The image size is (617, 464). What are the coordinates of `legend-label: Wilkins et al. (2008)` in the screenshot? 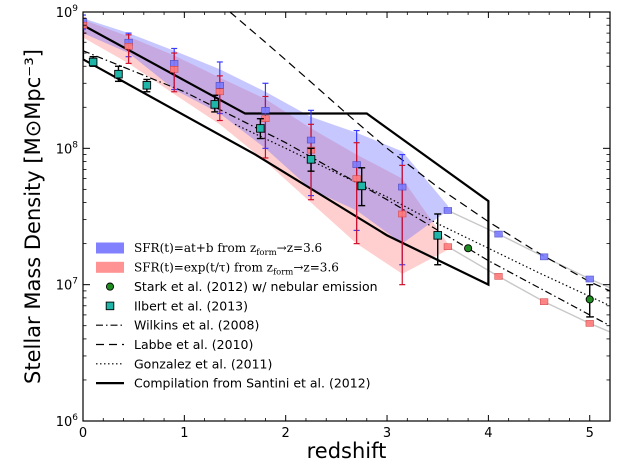 It's located at (196, 325).